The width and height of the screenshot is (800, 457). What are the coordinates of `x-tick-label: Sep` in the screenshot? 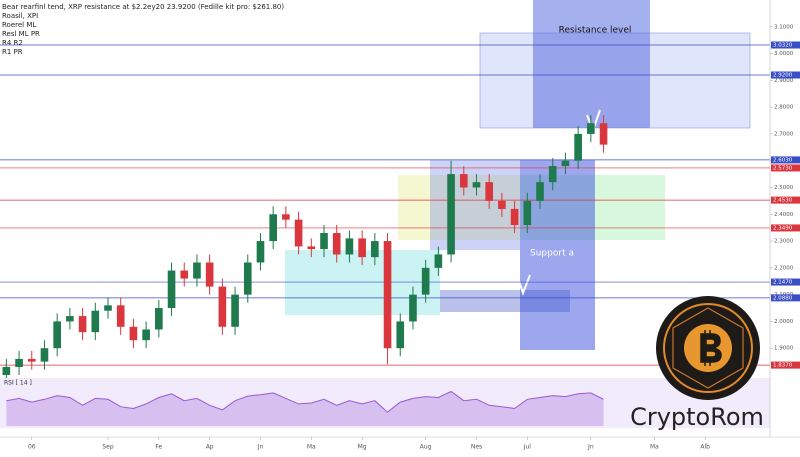 It's located at (108, 447).